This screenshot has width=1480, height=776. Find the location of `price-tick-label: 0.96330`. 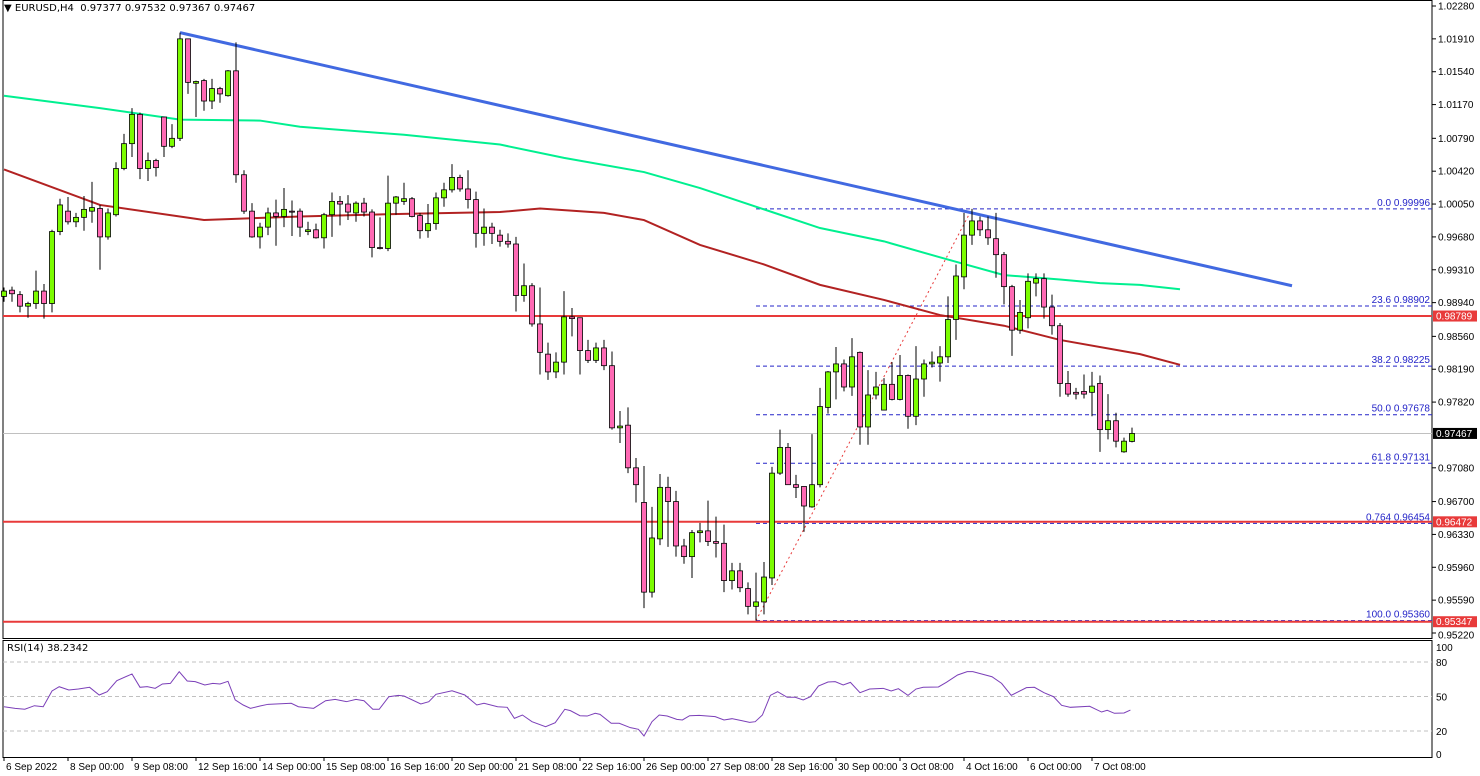

price-tick-label: 0.96330 is located at coordinates (1456, 535).